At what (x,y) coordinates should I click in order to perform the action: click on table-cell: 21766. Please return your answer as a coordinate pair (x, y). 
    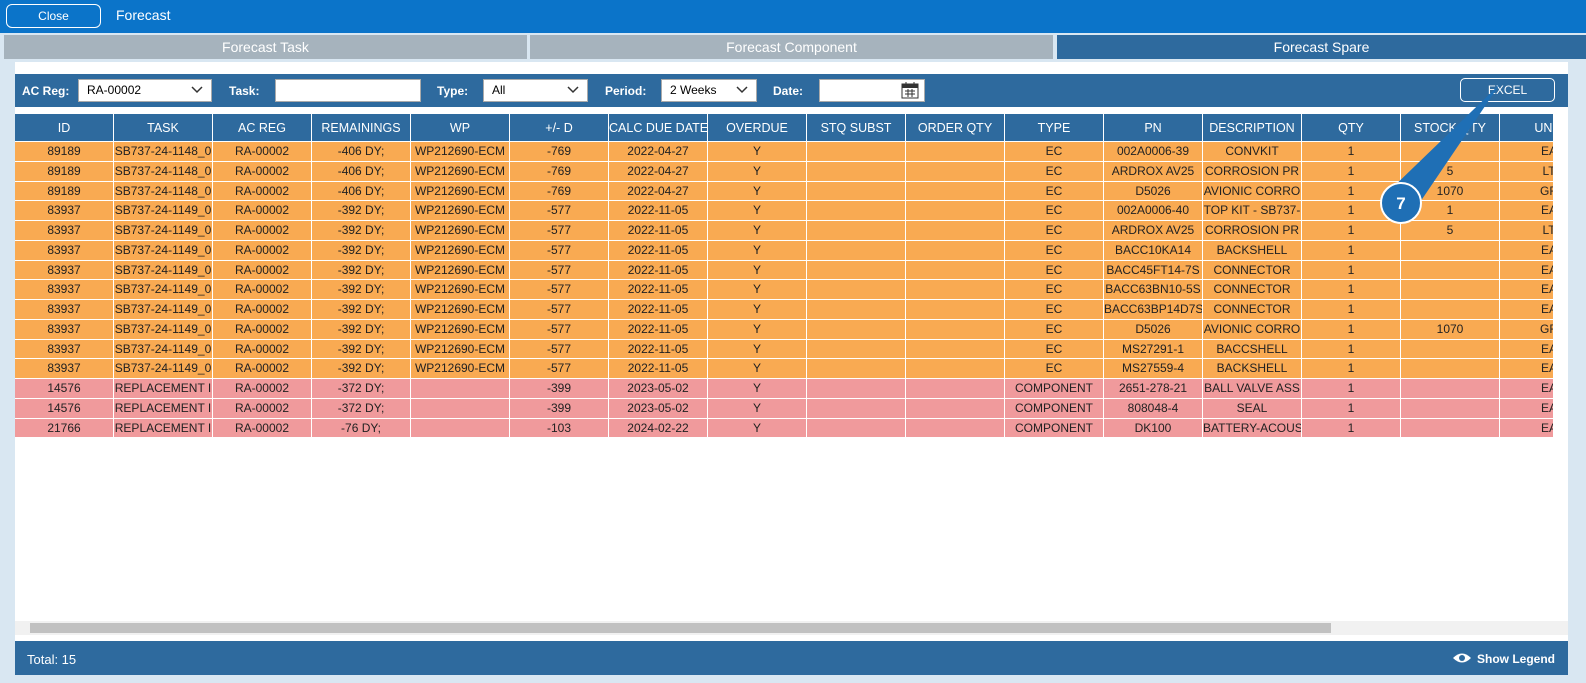
    Looking at the image, I should click on (64, 428).